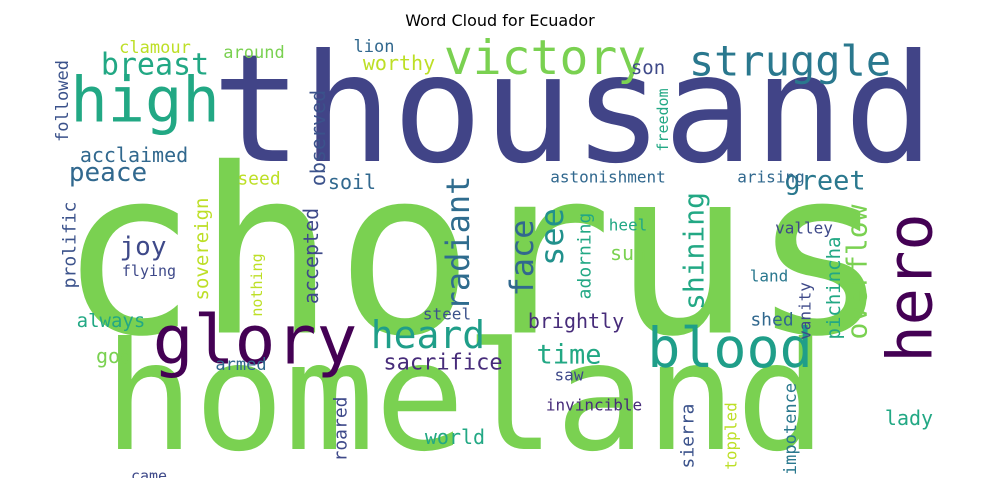 Image resolution: width=1000 pixels, height=500 pixels. Describe the element at coordinates (149, 271) in the screenshot. I see `word-flying: flying` at that location.